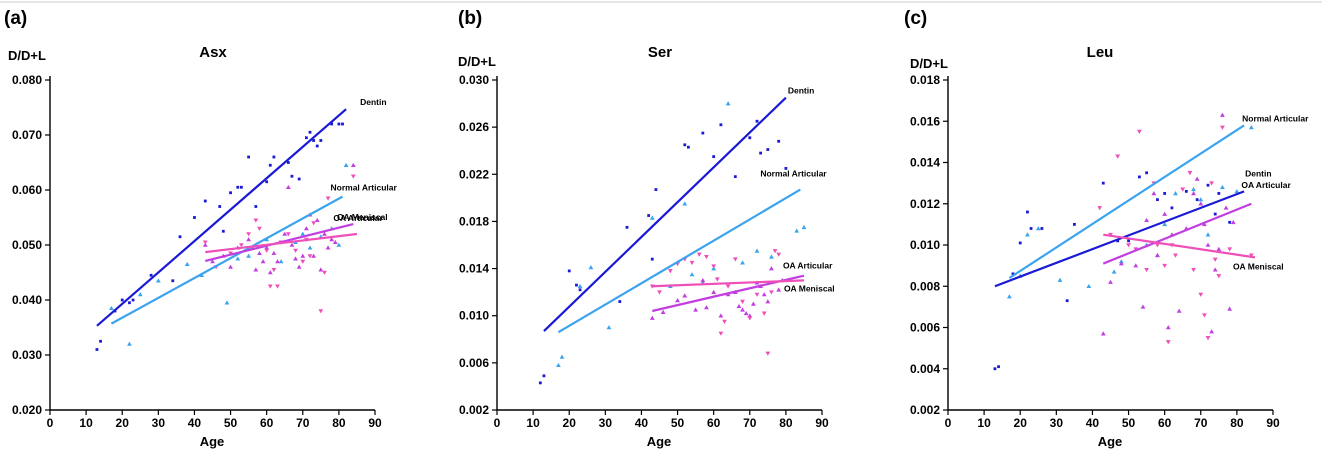 The width and height of the screenshot is (1322, 451). What do you see at coordinates (659, 441) in the screenshot?
I see `panel-b-x-axis-label: Age` at bounding box center [659, 441].